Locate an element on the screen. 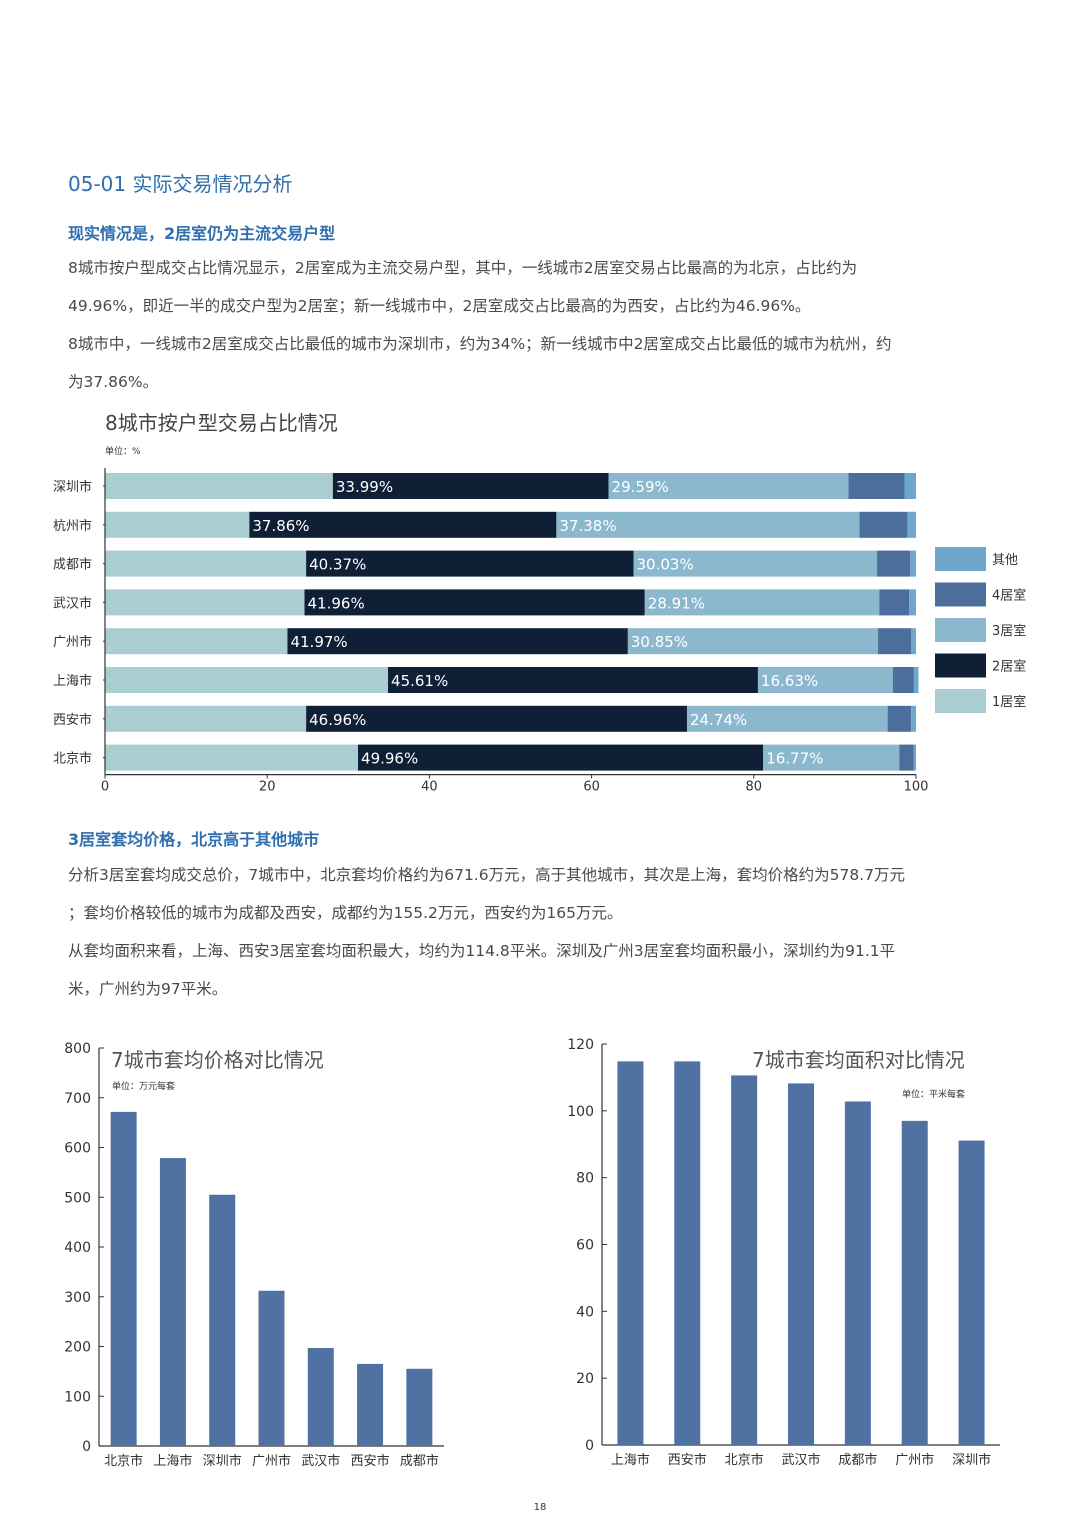 Image resolution: width=1080 pixels, height=1522 pixels. data-label: 41.96% is located at coordinates (336, 603).